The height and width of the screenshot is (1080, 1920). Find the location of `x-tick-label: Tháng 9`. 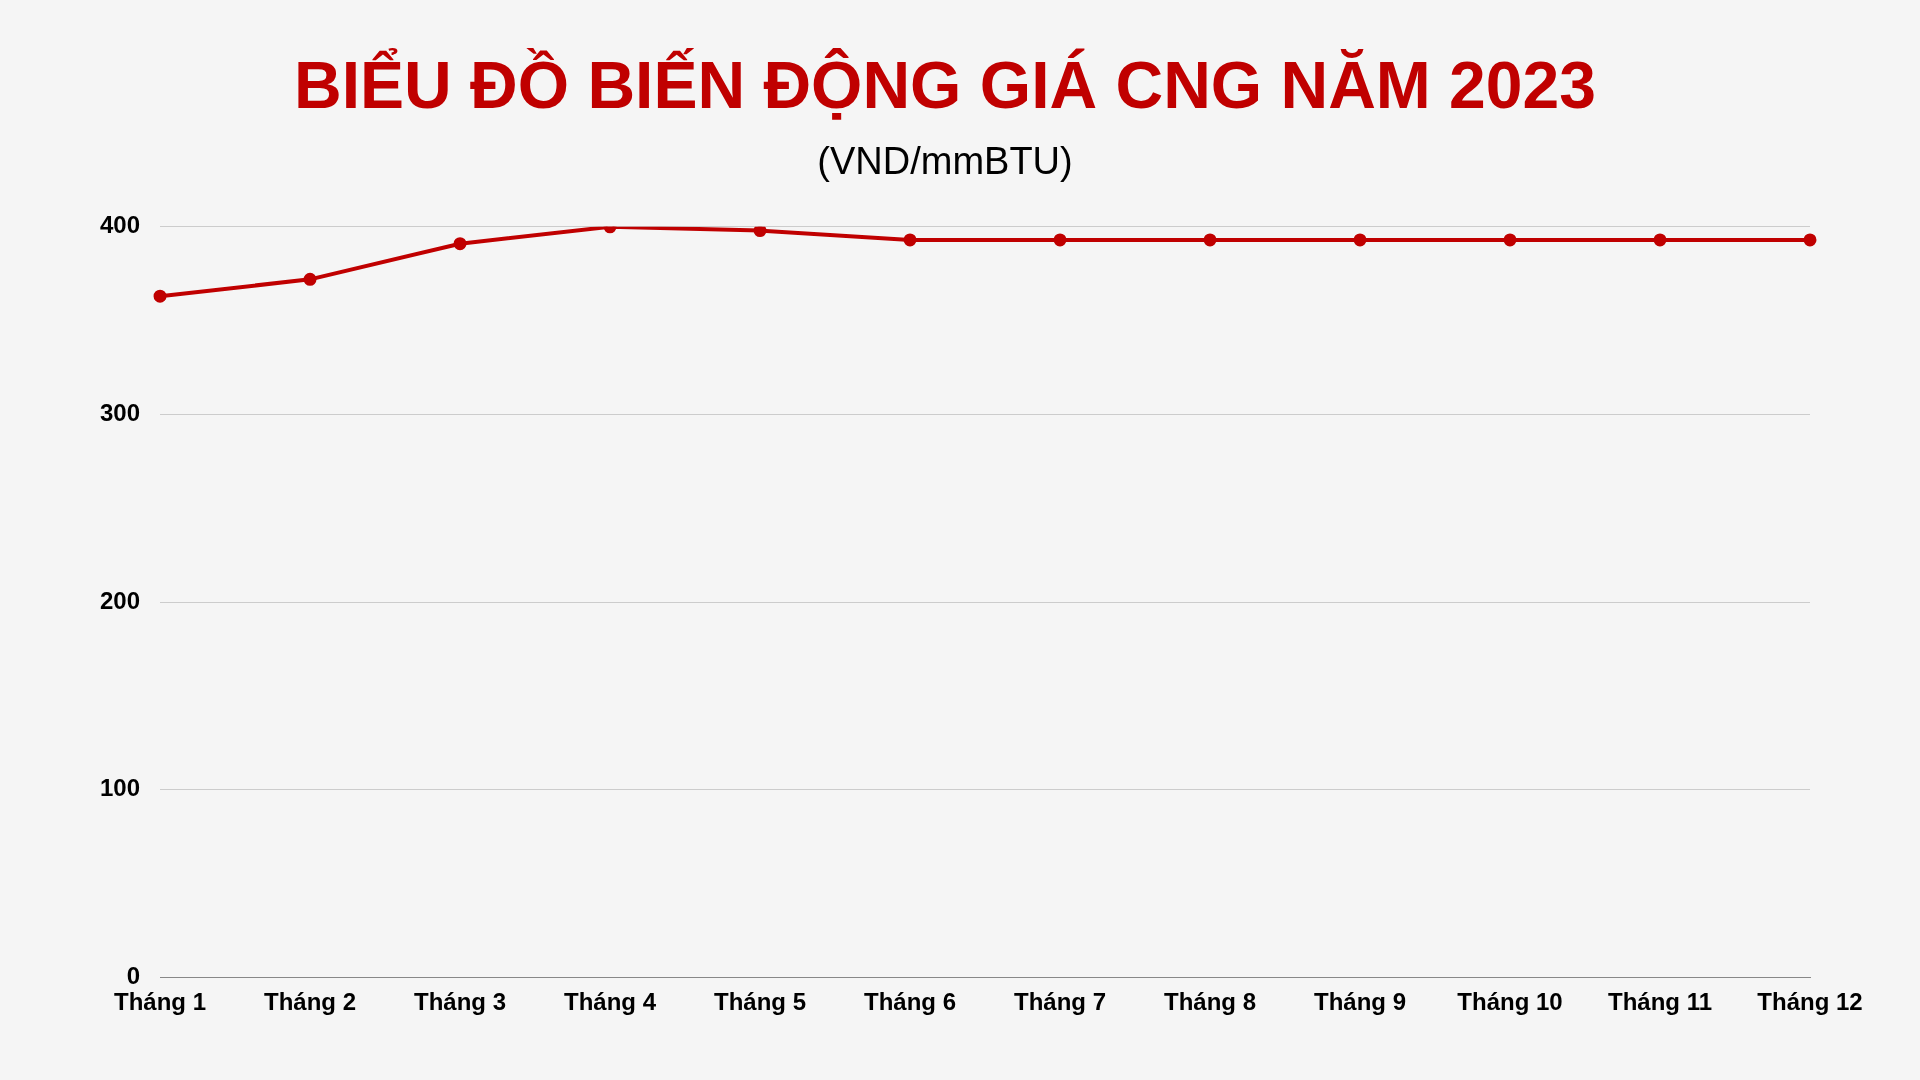

x-tick-label: Tháng 9 is located at coordinates (1360, 1002).